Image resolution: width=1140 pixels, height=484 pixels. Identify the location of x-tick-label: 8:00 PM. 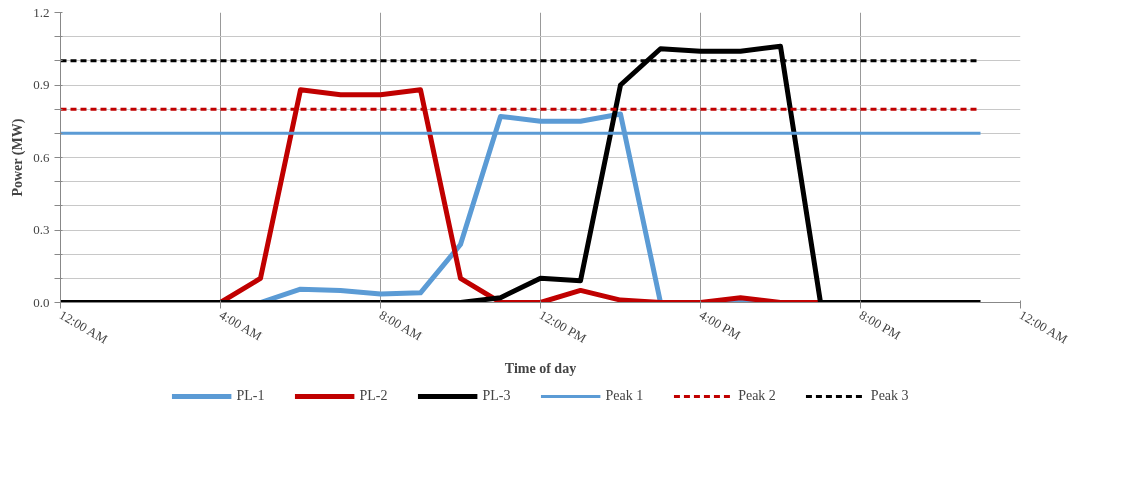
(880, 325).